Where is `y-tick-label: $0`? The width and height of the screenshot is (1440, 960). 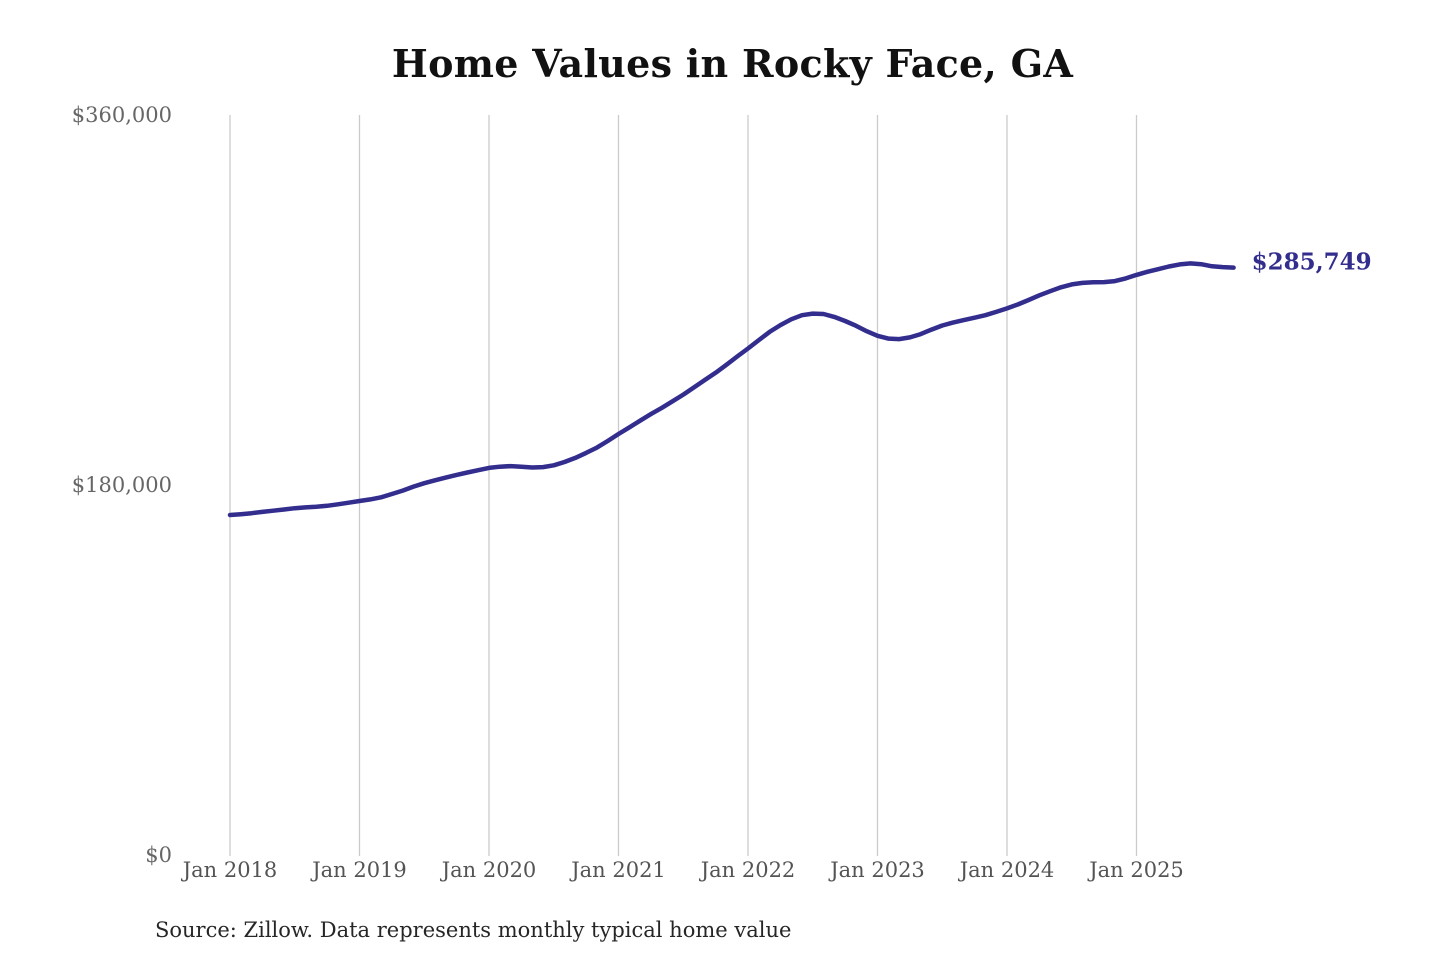
y-tick-label: $0 is located at coordinates (158, 855).